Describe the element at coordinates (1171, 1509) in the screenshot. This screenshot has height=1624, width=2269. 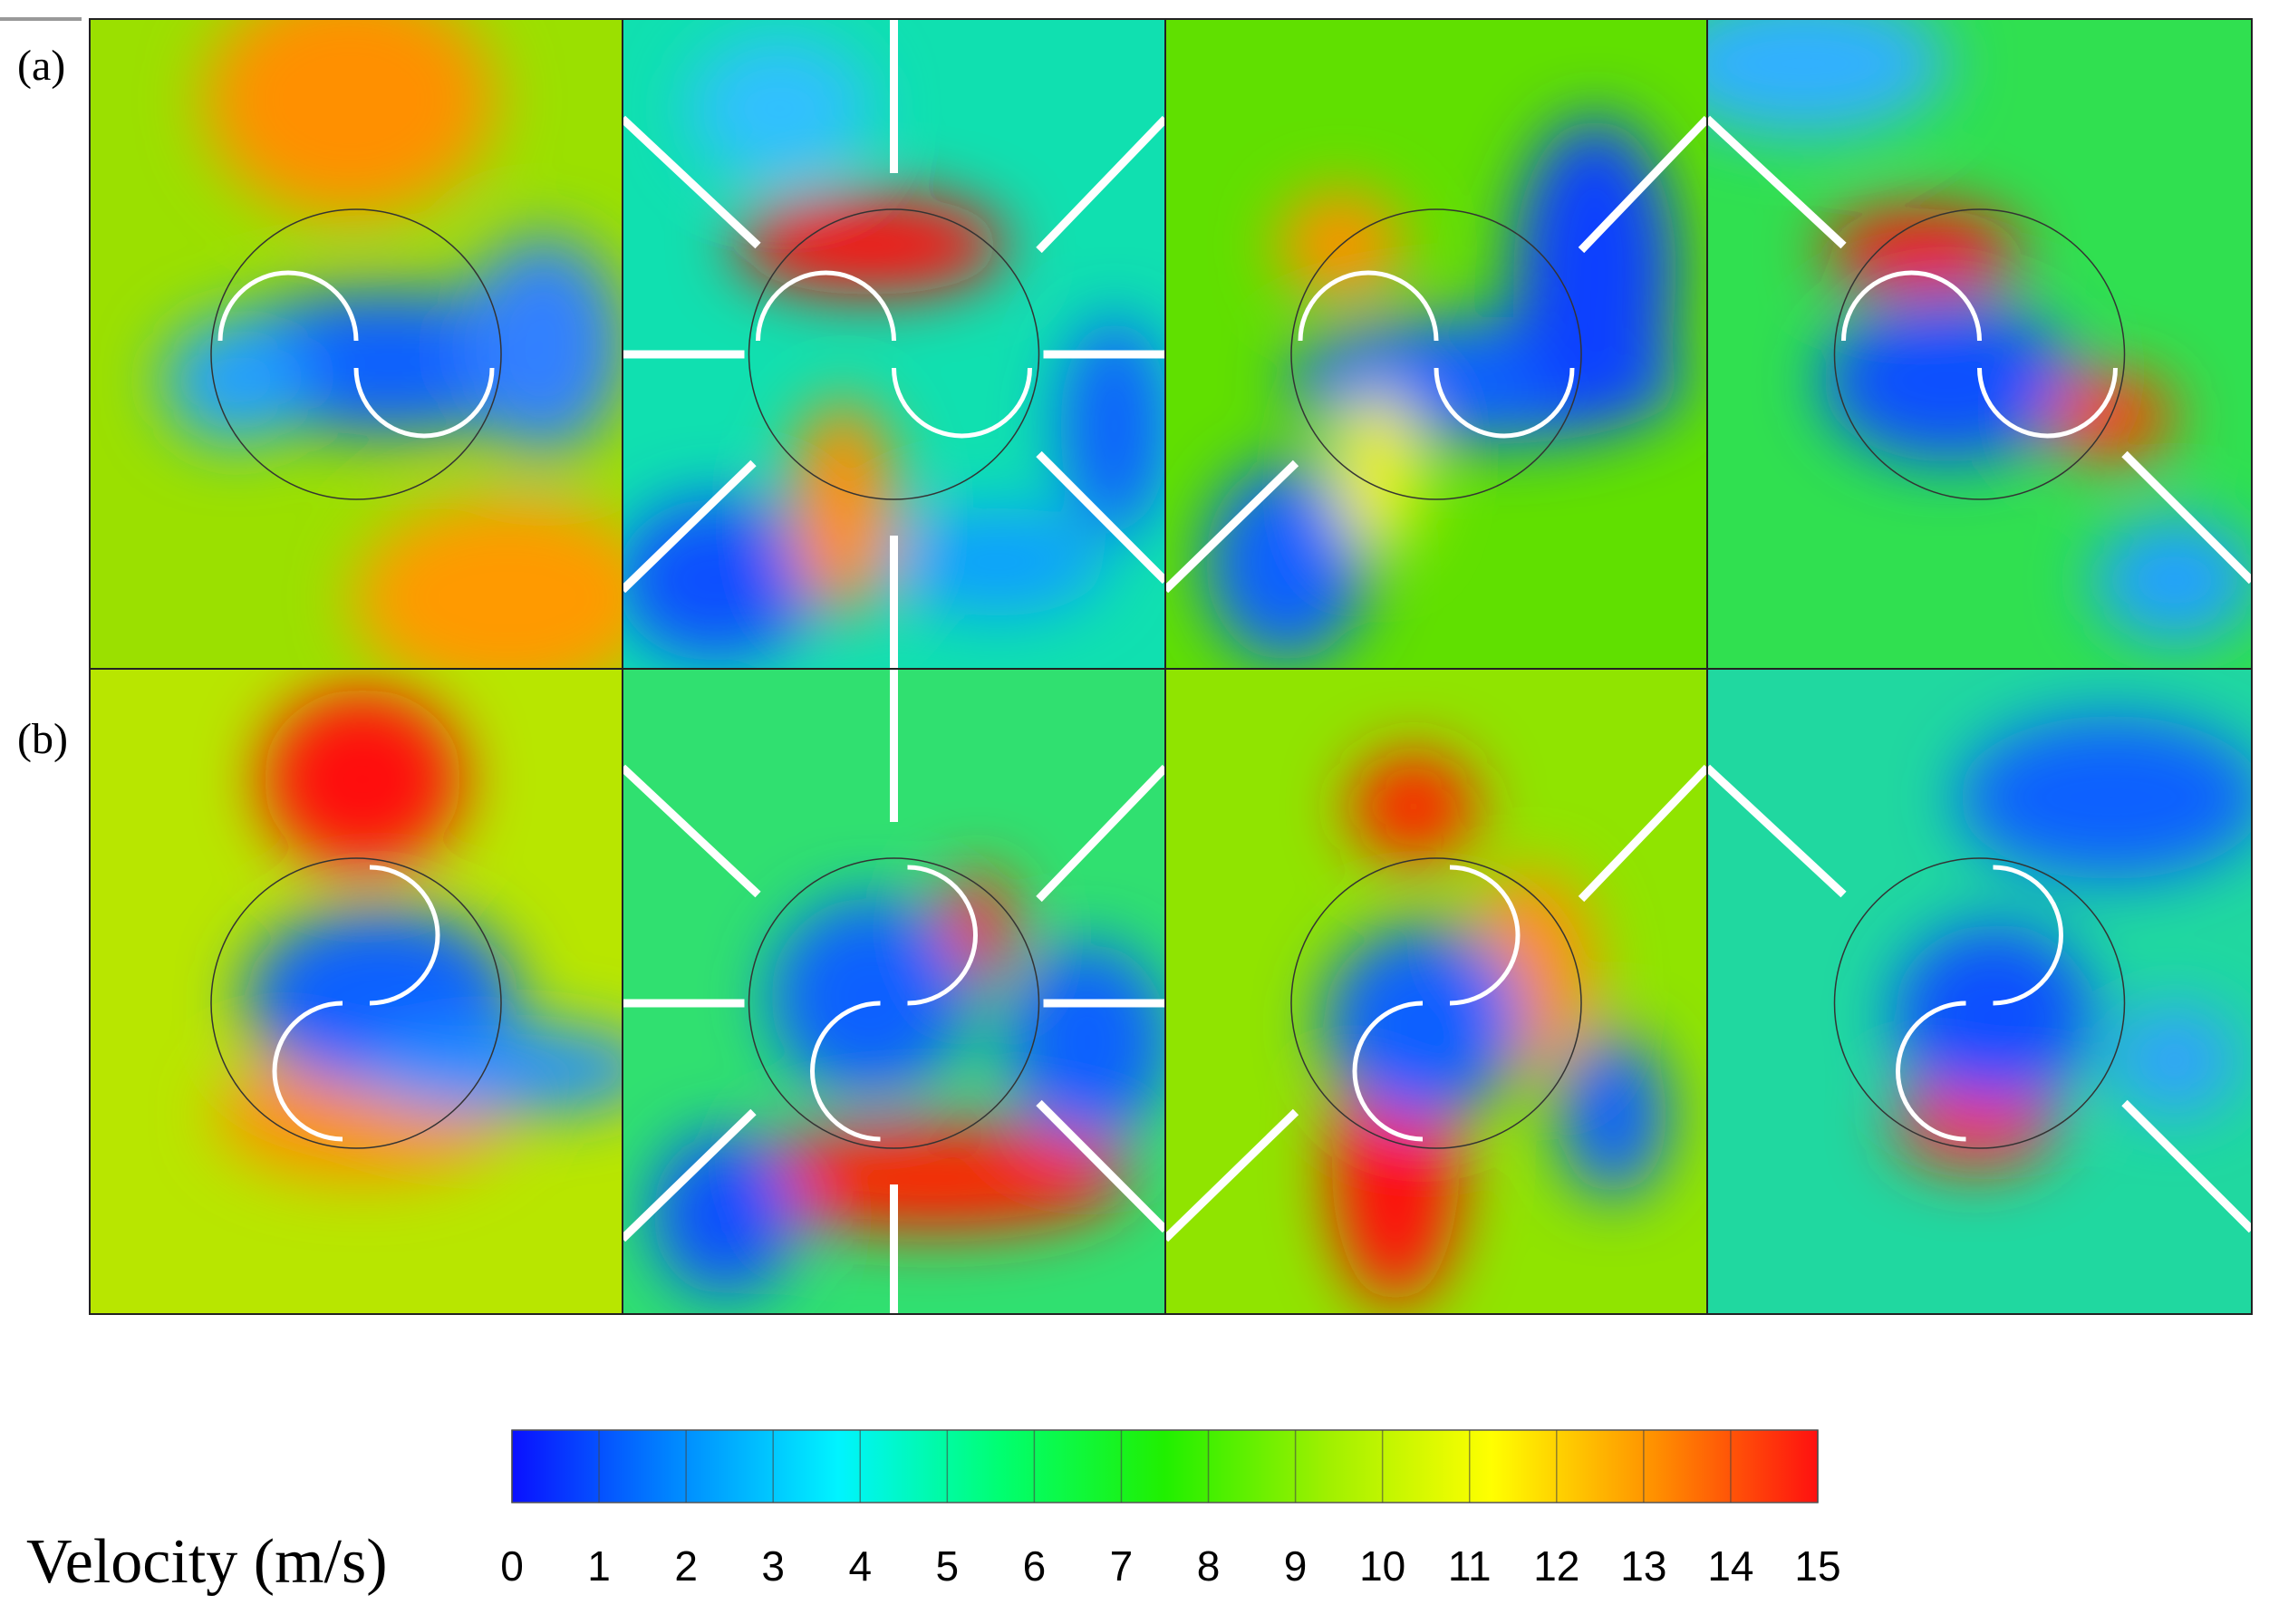
I see `colorbar: 0 1 2 3 4 5 6 7 8 9 10 11 12 13 14 15` at that location.